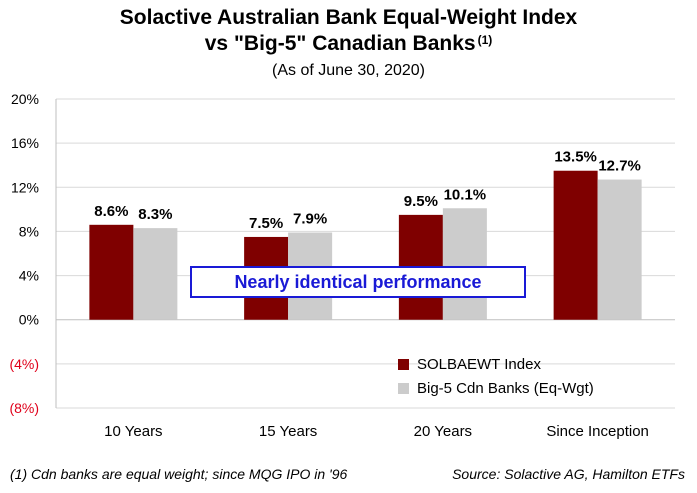 The width and height of the screenshot is (697, 493). What do you see at coordinates (485, 40) in the screenshot?
I see `title-footnote-marker: (1)` at bounding box center [485, 40].